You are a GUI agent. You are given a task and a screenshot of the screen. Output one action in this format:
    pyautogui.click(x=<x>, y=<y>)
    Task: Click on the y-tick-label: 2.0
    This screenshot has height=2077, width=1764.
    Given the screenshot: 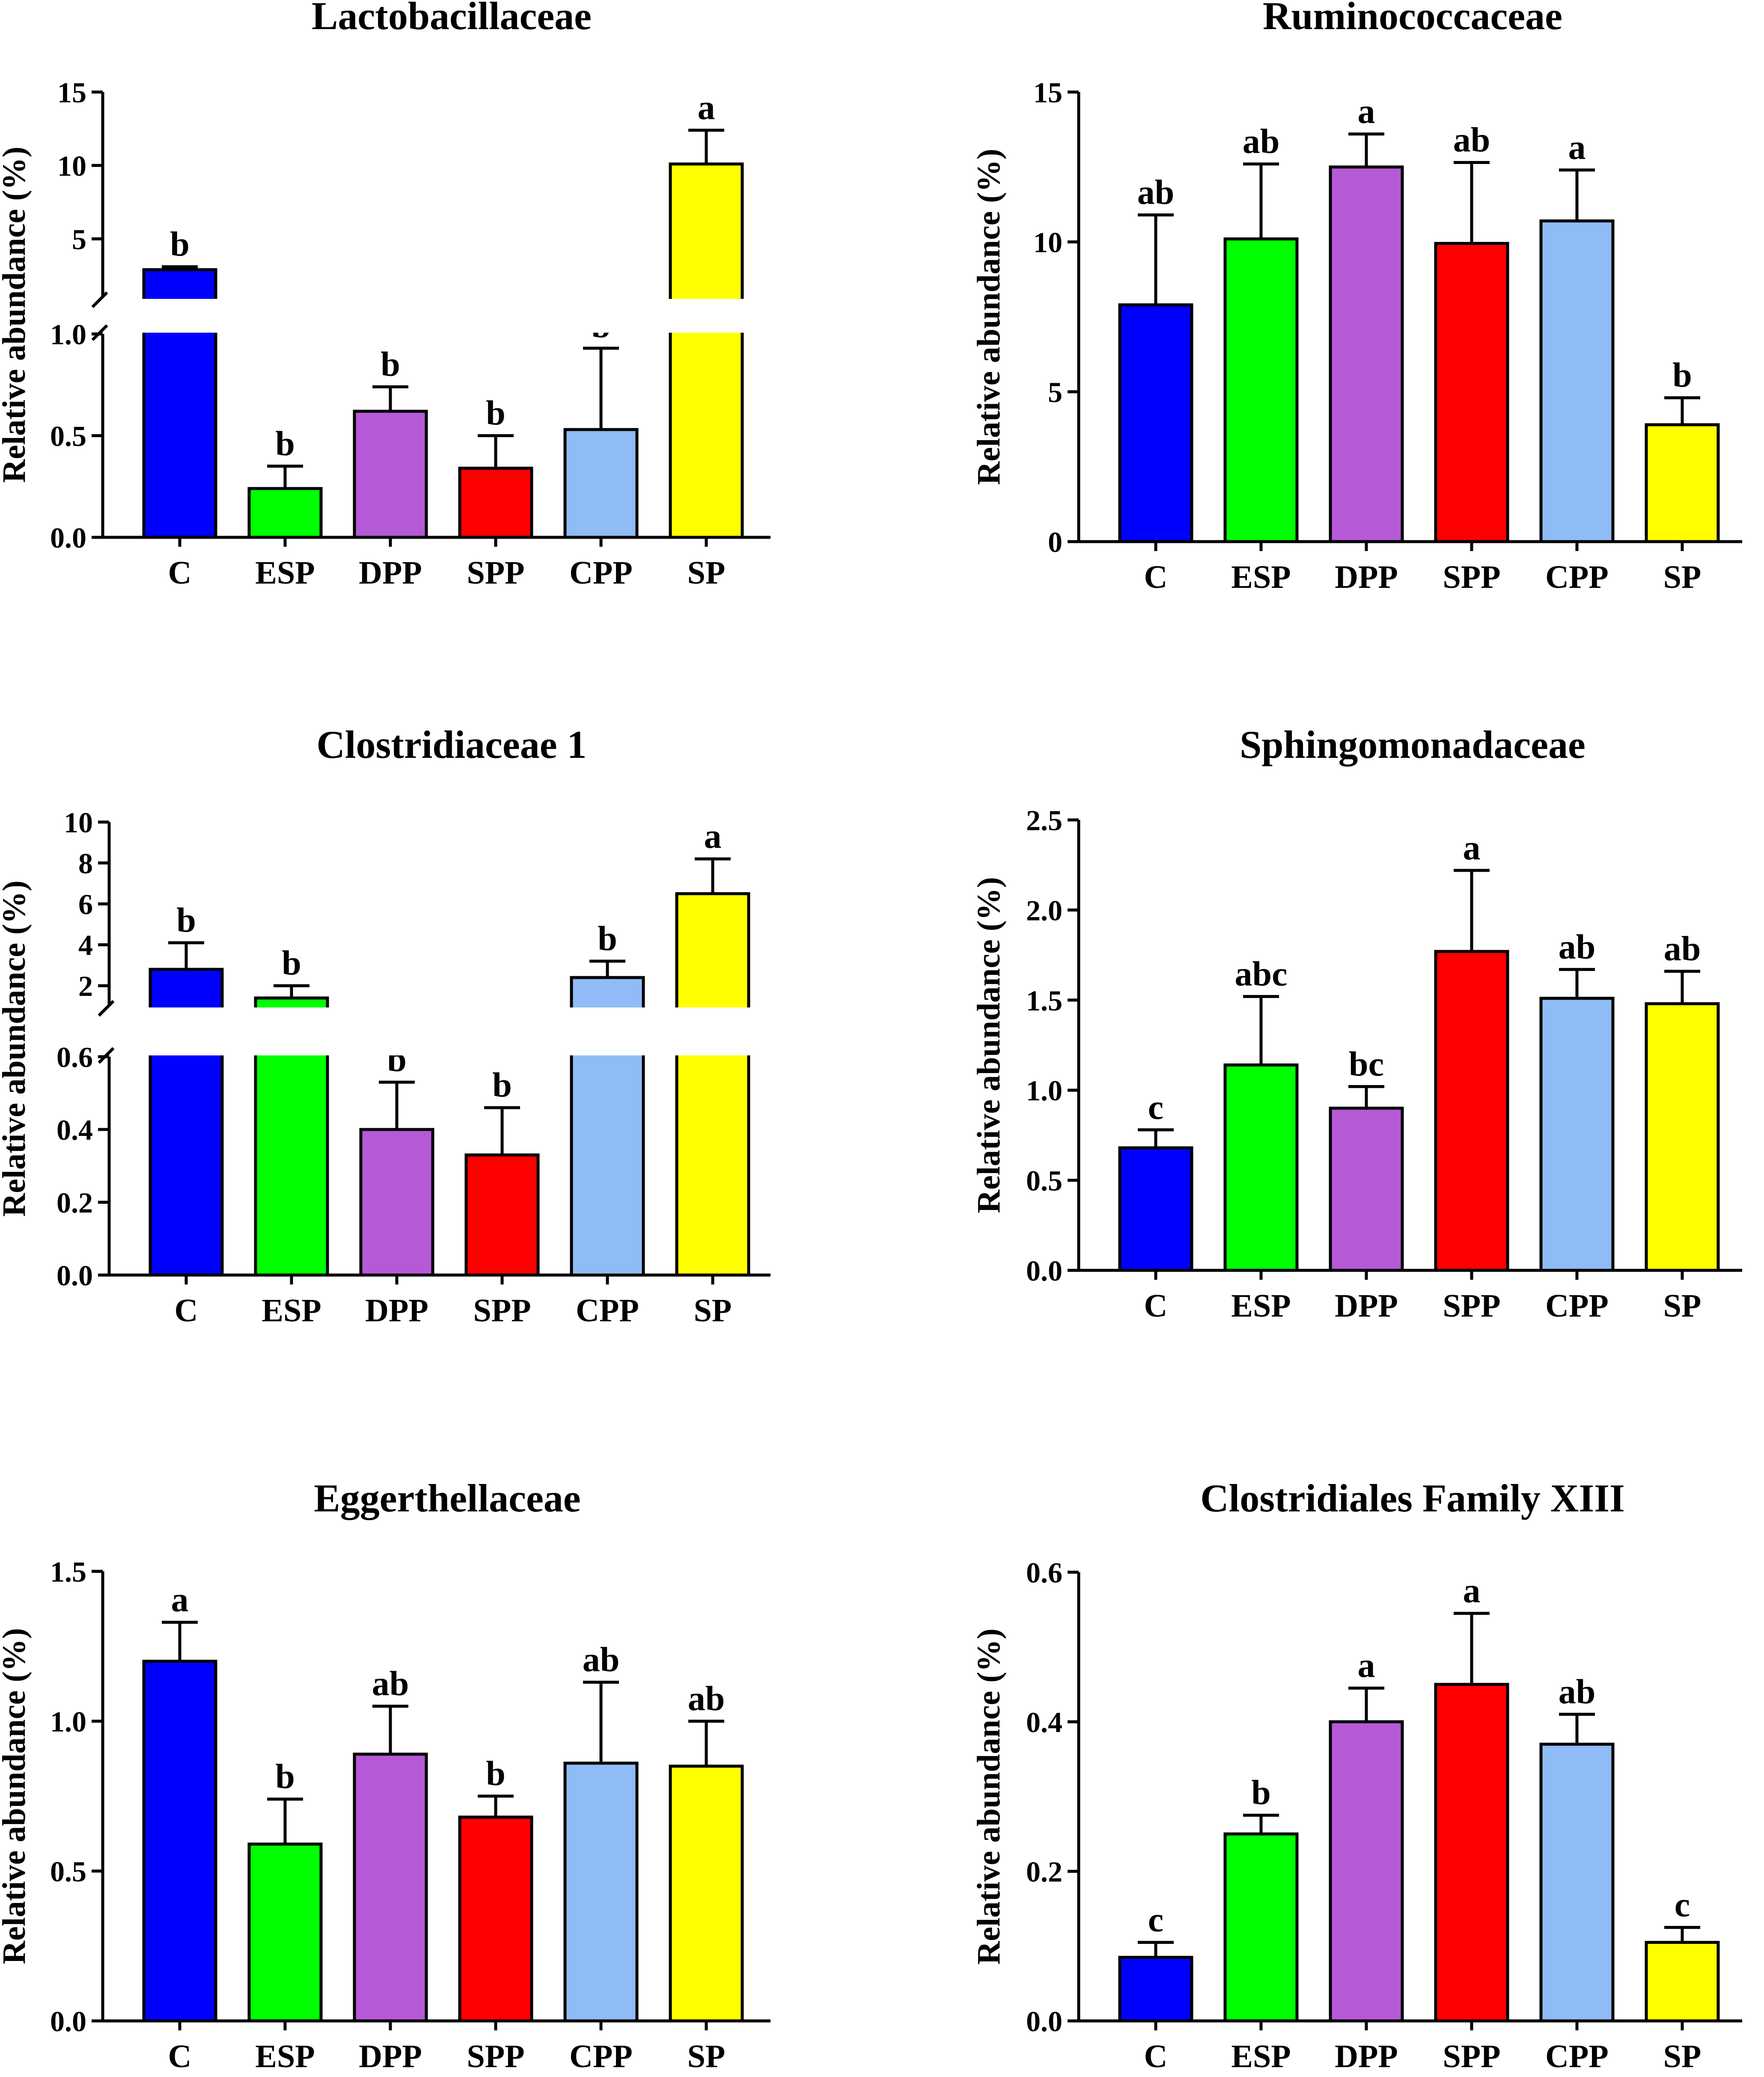 What is the action you would take?
    pyautogui.click(x=1044, y=911)
    